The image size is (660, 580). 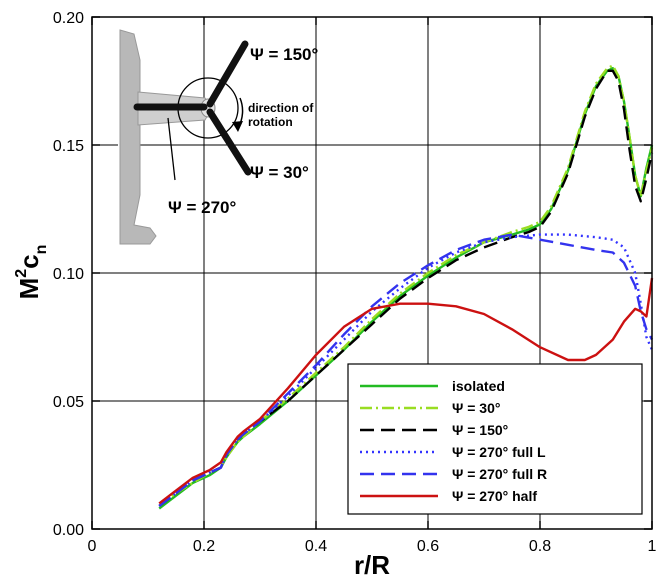 I want to click on label-psi-150: Ψ = 150°, so click(x=284, y=54).